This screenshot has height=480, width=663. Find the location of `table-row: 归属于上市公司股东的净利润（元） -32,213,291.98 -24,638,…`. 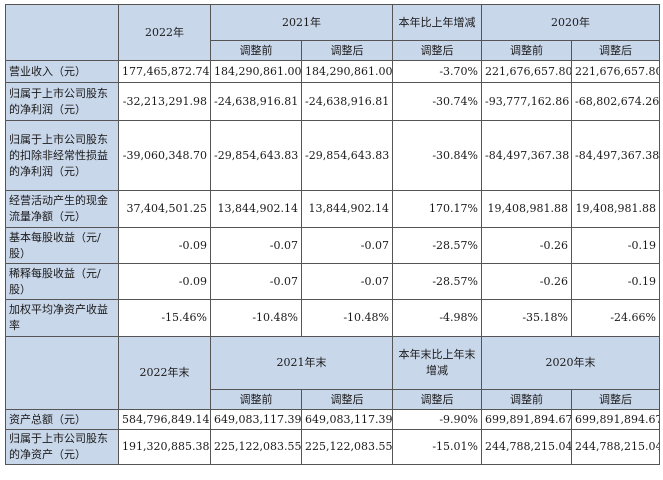

table-row: 归属于上市公司股东的净利润（元） -32,213,291.98 -24,638,… is located at coordinates (332, 101).